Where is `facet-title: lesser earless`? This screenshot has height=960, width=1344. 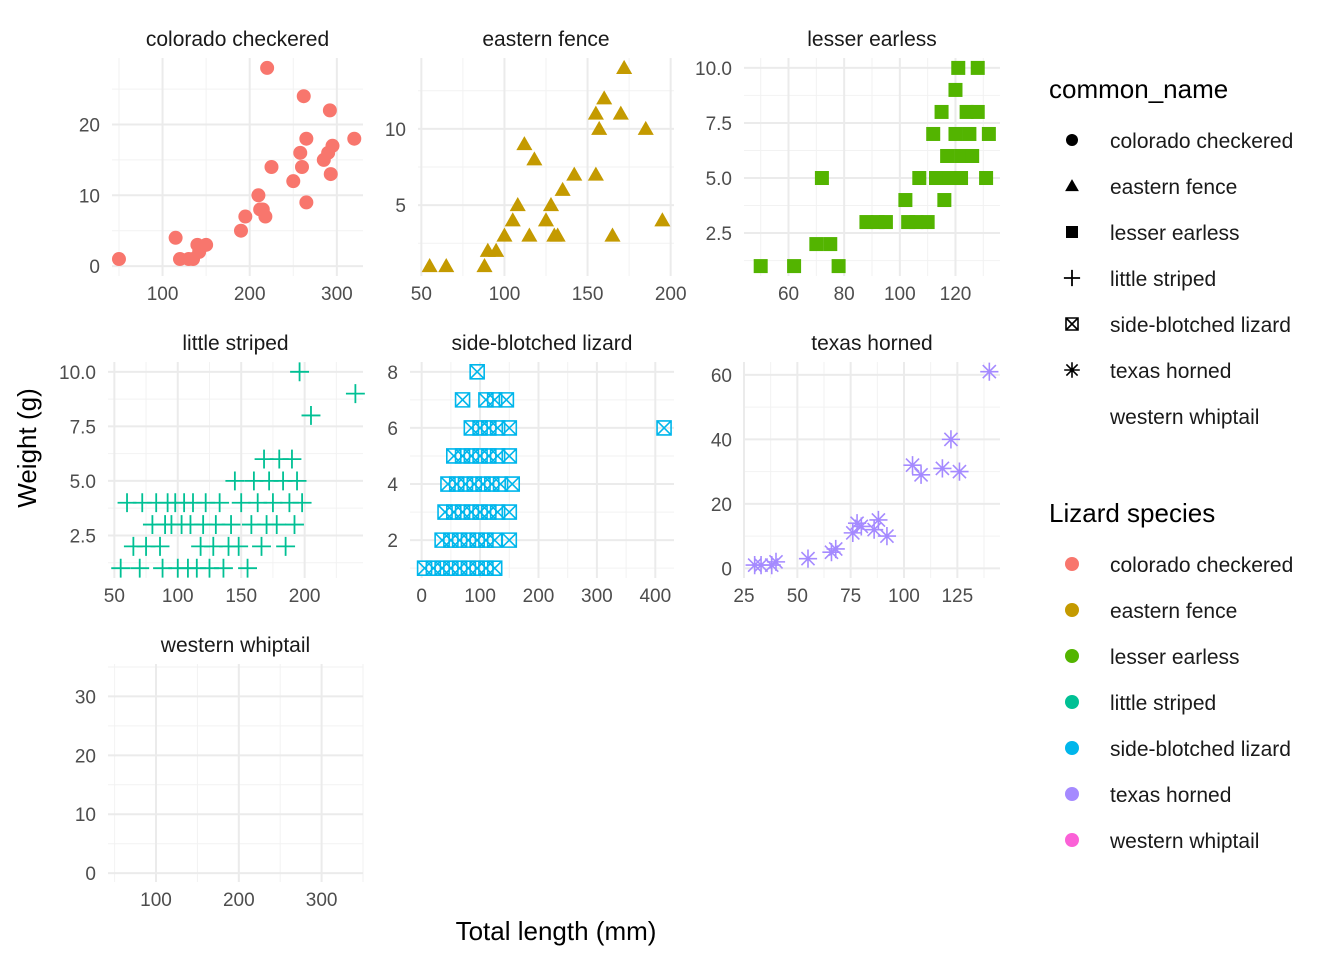
facet-title: lesser earless is located at coordinates (872, 39).